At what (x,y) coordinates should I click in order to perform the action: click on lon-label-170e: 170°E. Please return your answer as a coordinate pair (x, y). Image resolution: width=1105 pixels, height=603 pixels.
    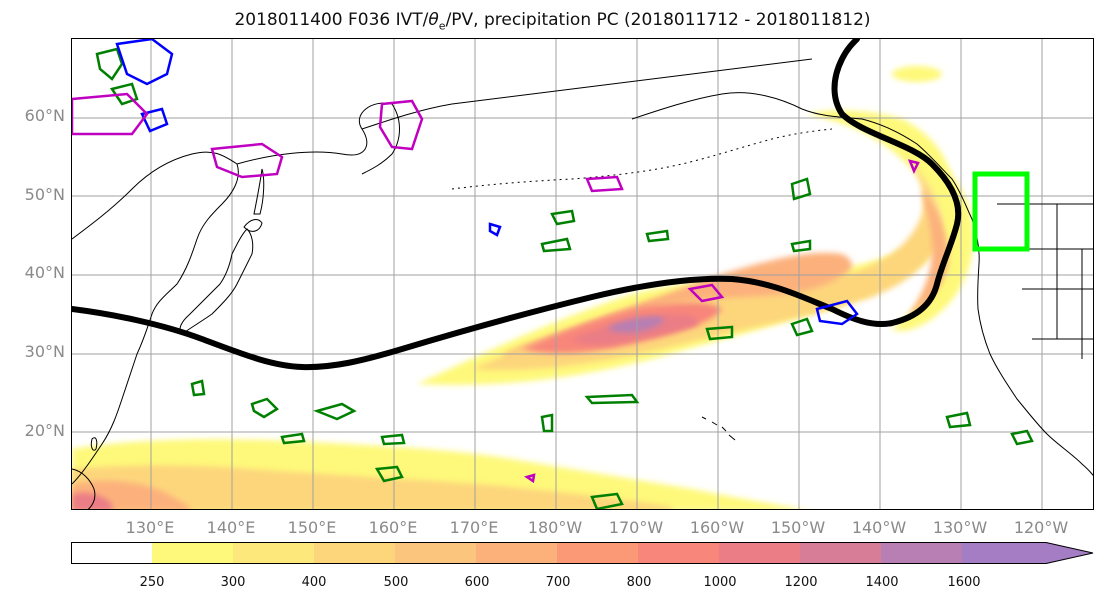
    Looking at the image, I should click on (474, 527).